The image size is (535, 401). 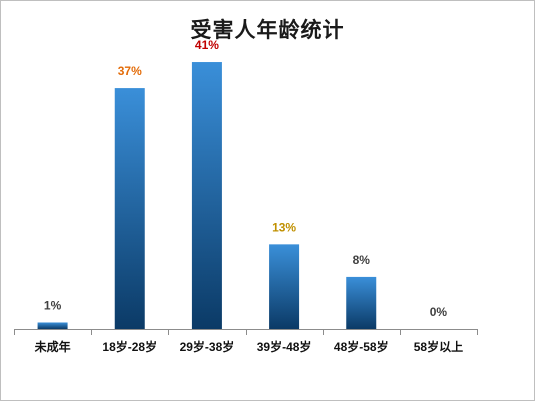 What do you see at coordinates (207, 45) in the screenshot?
I see `data-label-3: 41%` at bounding box center [207, 45].